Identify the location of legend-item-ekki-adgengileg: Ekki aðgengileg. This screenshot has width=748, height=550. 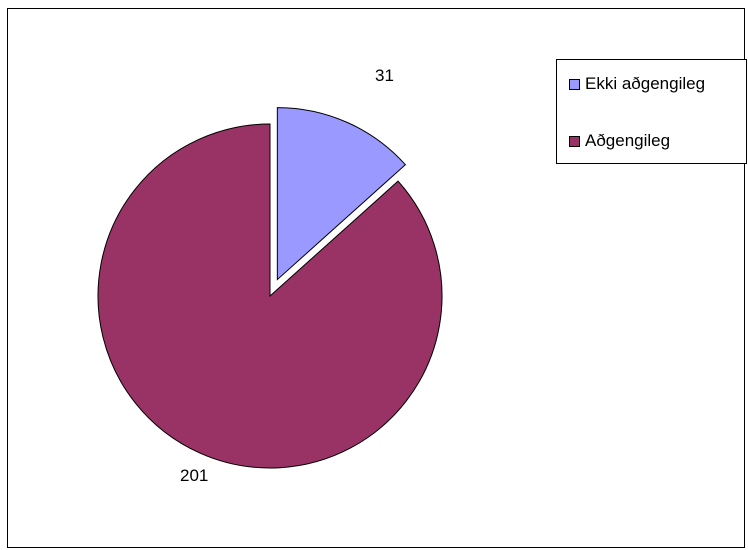
(637, 84).